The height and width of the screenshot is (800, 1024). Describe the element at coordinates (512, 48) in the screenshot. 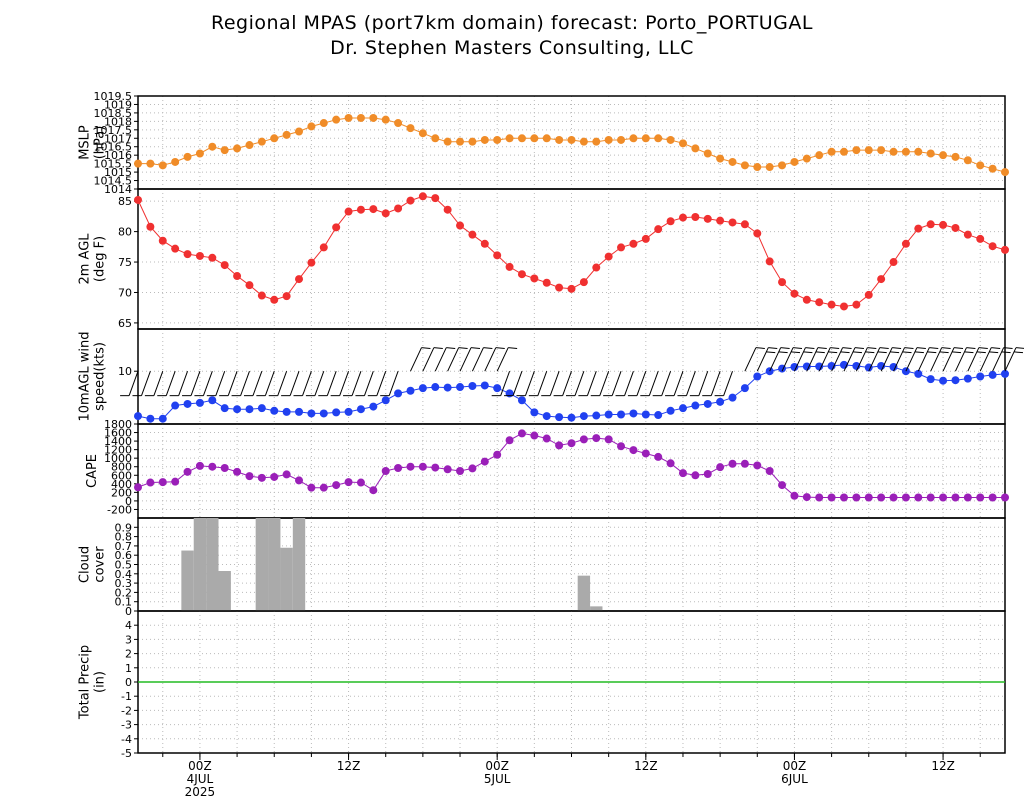

I see `chart-subtitle: Dr. Stephen Masters Consulting, LLC` at that location.